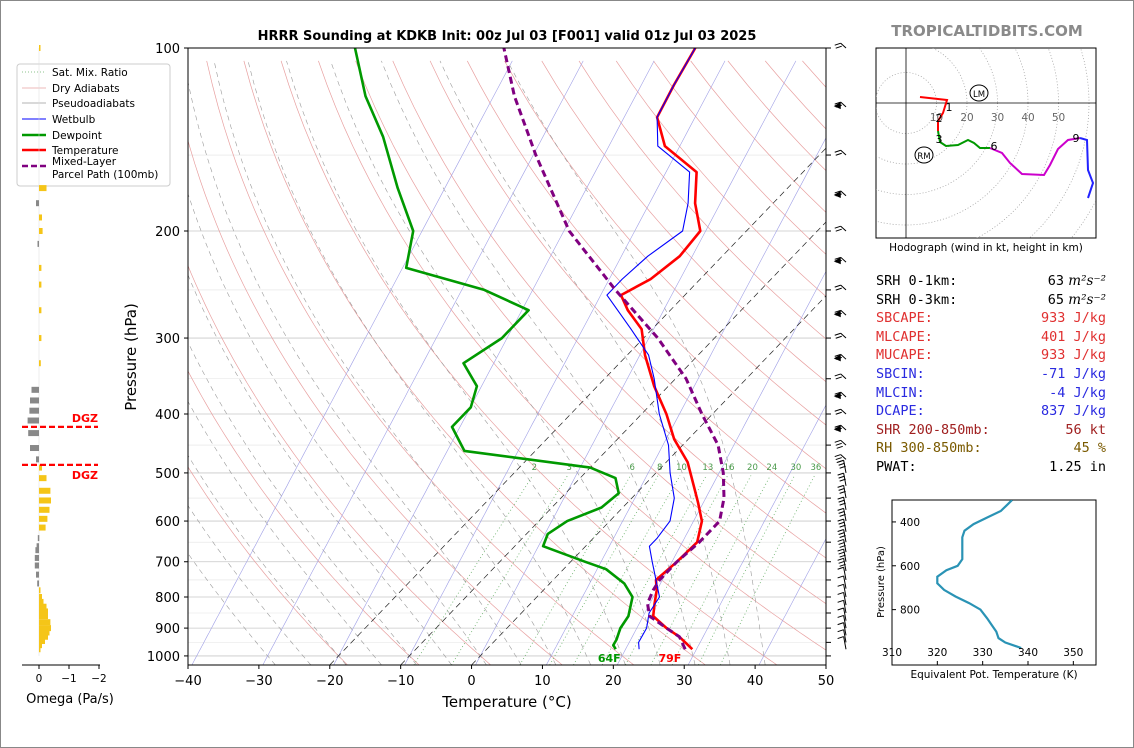  What do you see at coordinates (684, 681) in the screenshot?
I see `x-tick-label: 30` at bounding box center [684, 681].